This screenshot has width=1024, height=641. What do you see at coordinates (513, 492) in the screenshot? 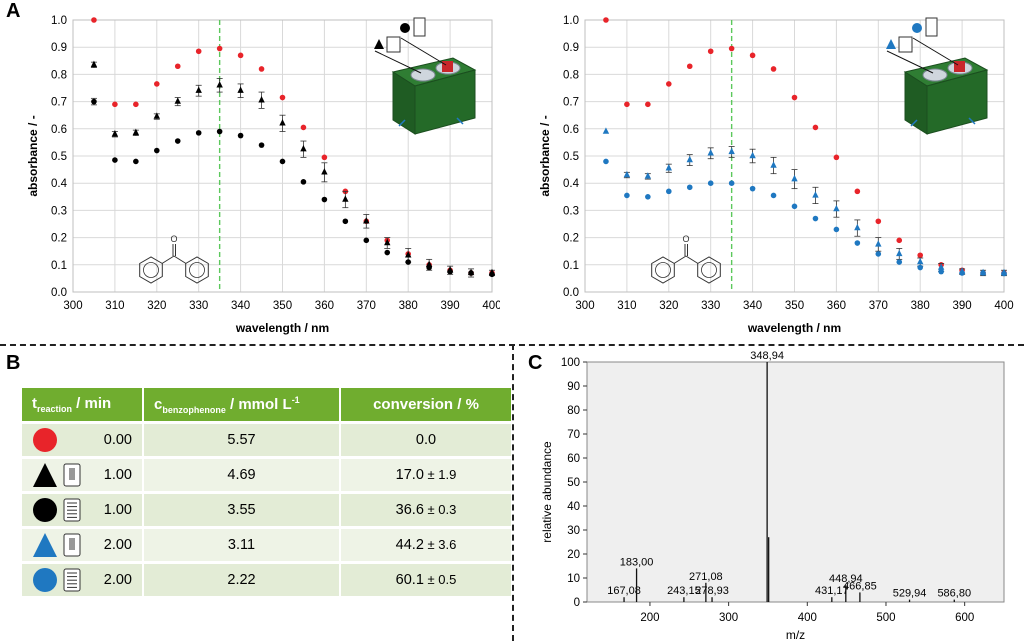
I see `divider-vertical` at bounding box center [513, 492].